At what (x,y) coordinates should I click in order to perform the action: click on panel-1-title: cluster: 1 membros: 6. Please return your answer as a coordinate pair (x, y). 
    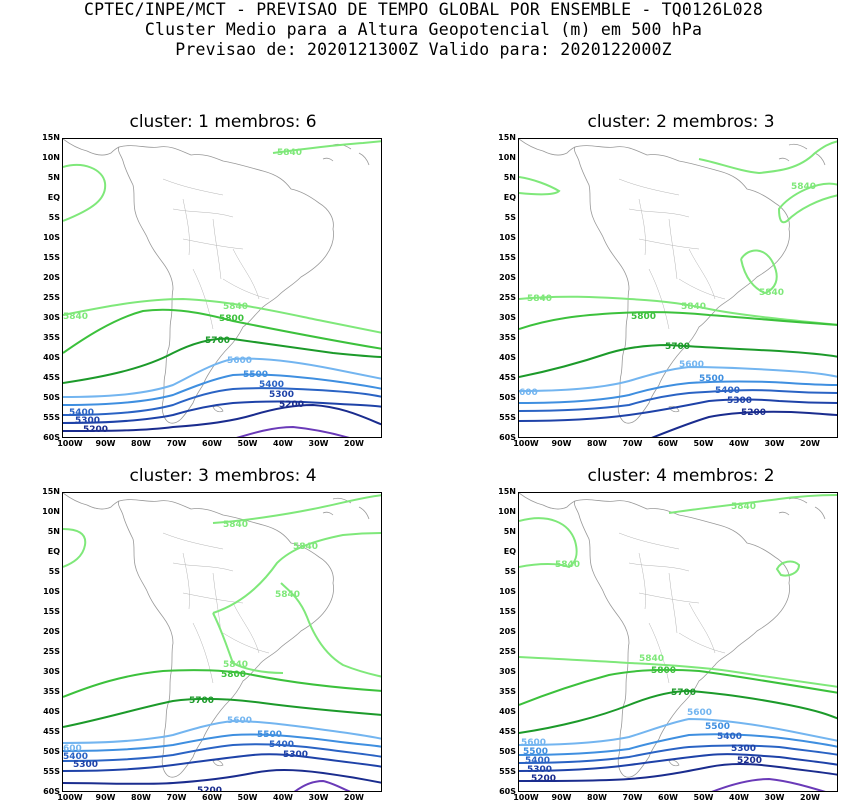
    Looking at the image, I should click on (223, 122).